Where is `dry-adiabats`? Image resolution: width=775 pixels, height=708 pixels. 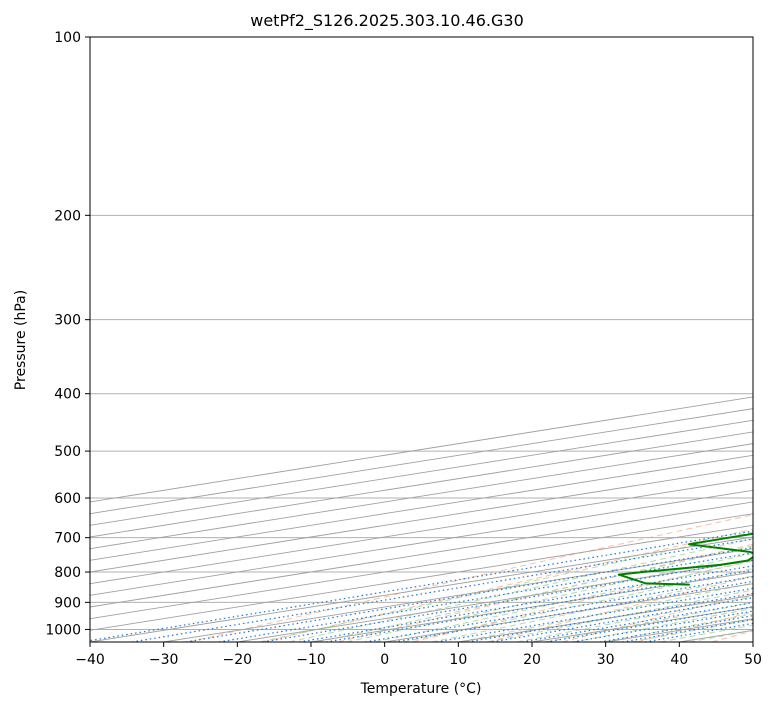 dry-adiabats is located at coordinates (470, 578).